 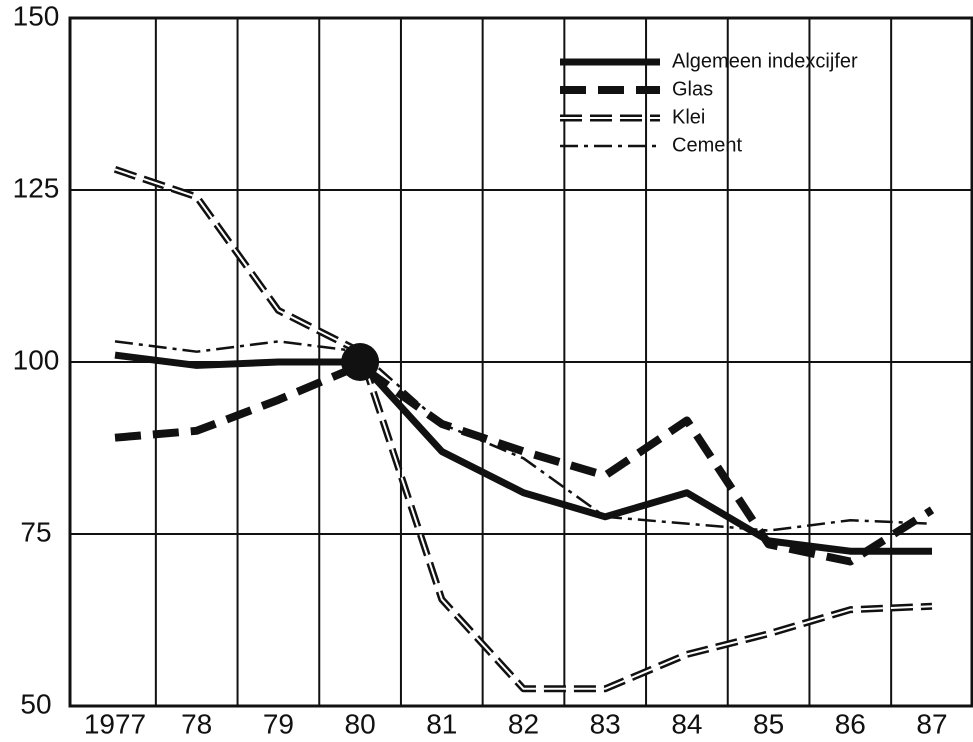 I want to click on x-tick-label: 86, so click(x=850, y=723).